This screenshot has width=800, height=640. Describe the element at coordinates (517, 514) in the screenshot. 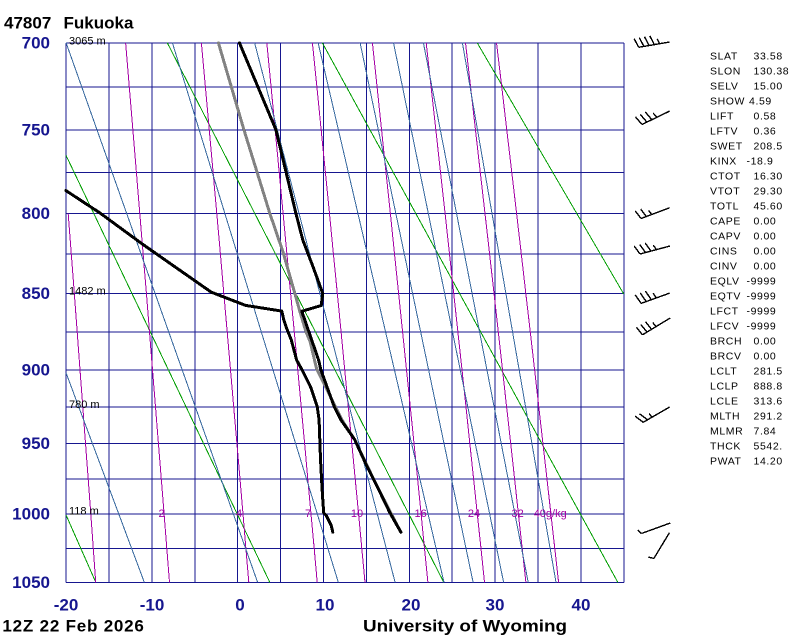

I see `svg-text: 32` at that location.